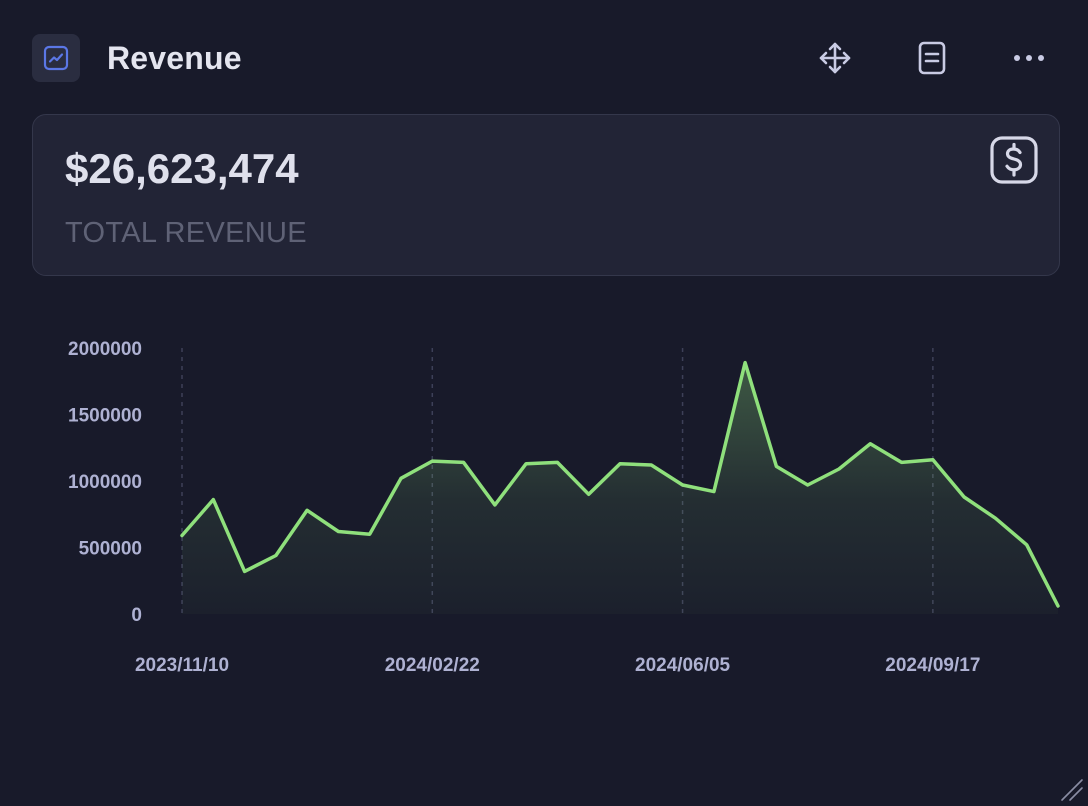 Image resolution: width=1088 pixels, height=806 pixels. Describe the element at coordinates (683, 665) in the screenshot. I see `x-tick-label: 2024/06/05` at that location.